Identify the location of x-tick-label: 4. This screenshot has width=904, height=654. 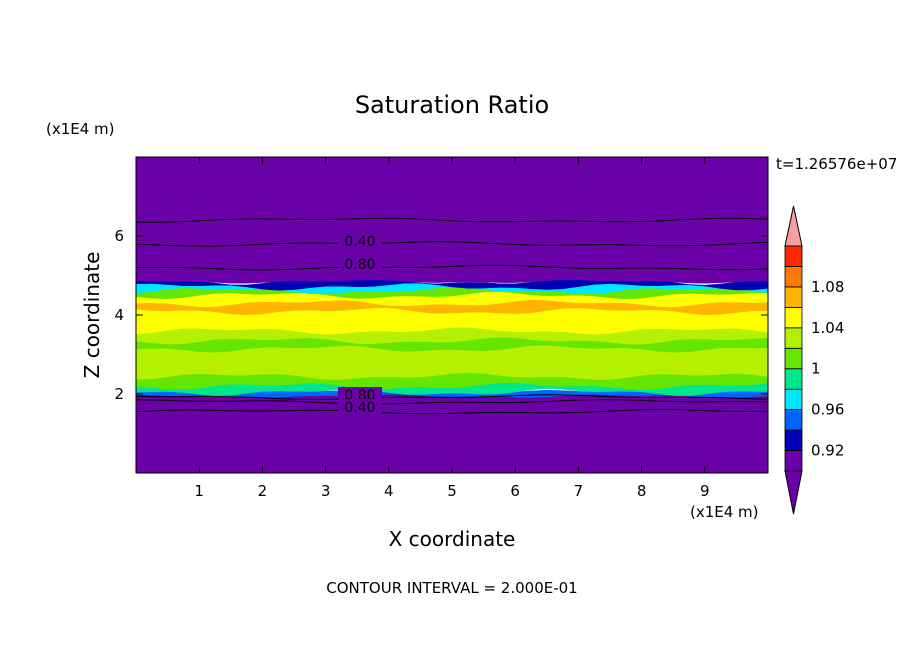
(389, 491).